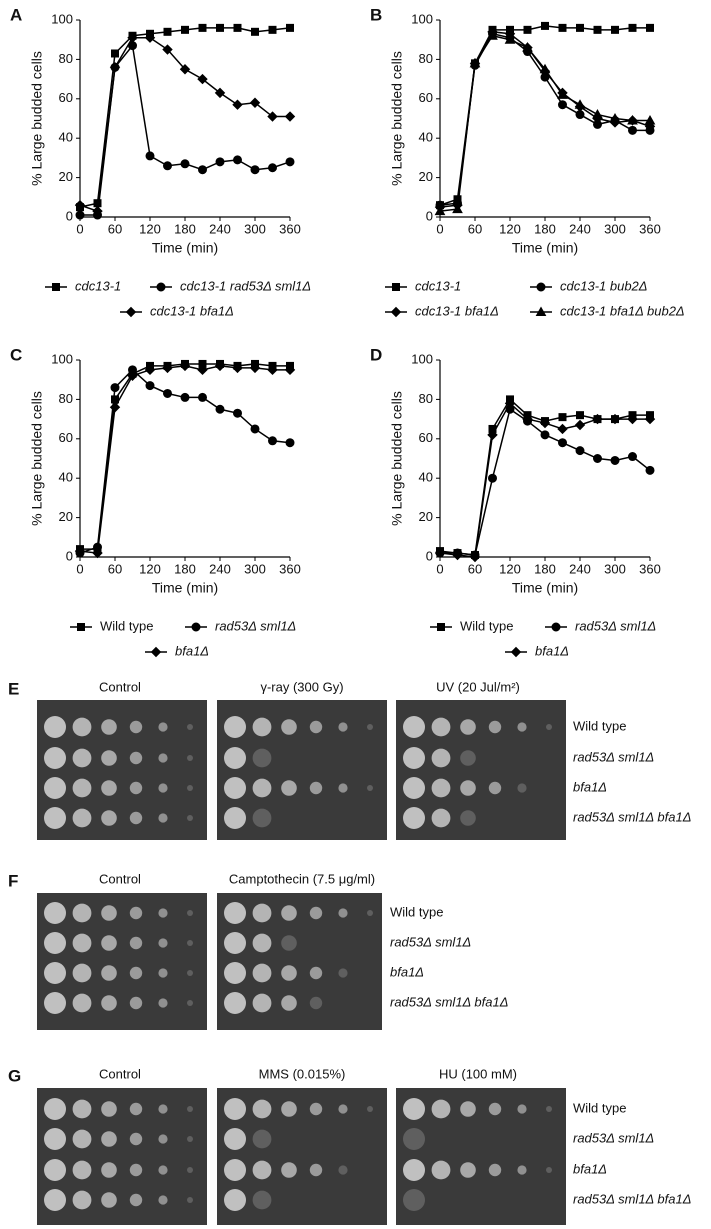 This screenshot has height=1229, width=711. What do you see at coordinates (622, 310) in the screenshot?
I see `legend-label: cdc13-1 bfa1Δ bub2Δ` at bounding box center [622, 310].